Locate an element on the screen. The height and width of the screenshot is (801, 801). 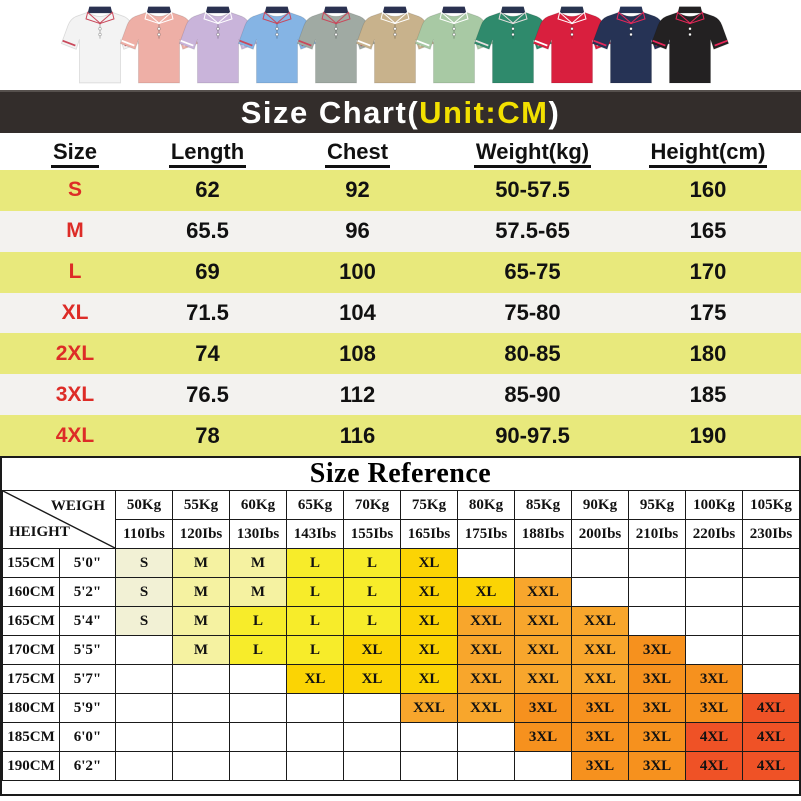
ref-weight-kg: 50Kg is located at coordinates (144, 505).